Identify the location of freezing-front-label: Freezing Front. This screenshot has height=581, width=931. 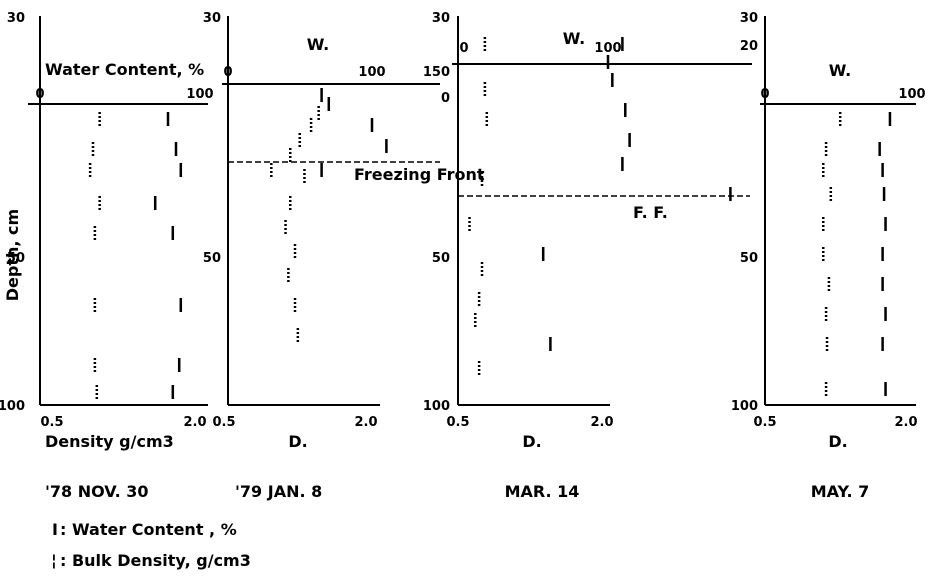
(419, 174).